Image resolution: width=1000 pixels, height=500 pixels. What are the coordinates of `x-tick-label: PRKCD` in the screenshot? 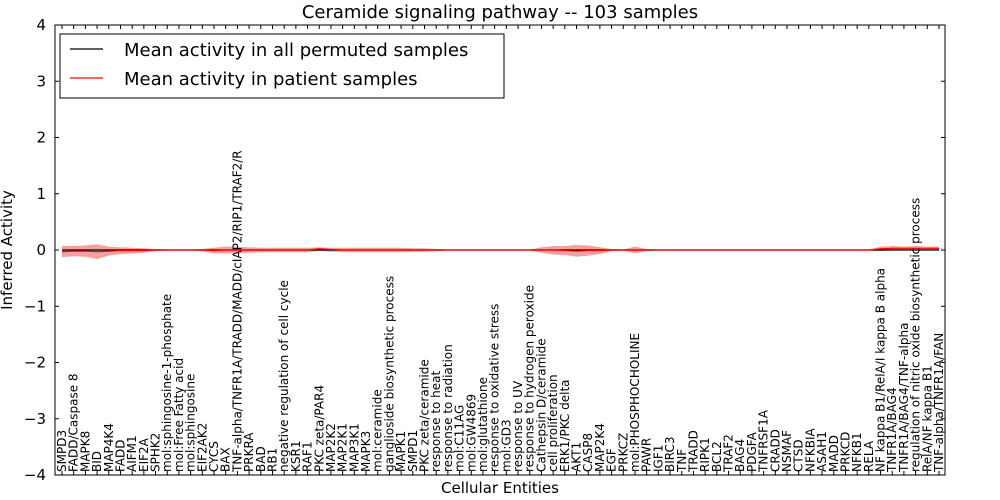 It's located at (845, 452).